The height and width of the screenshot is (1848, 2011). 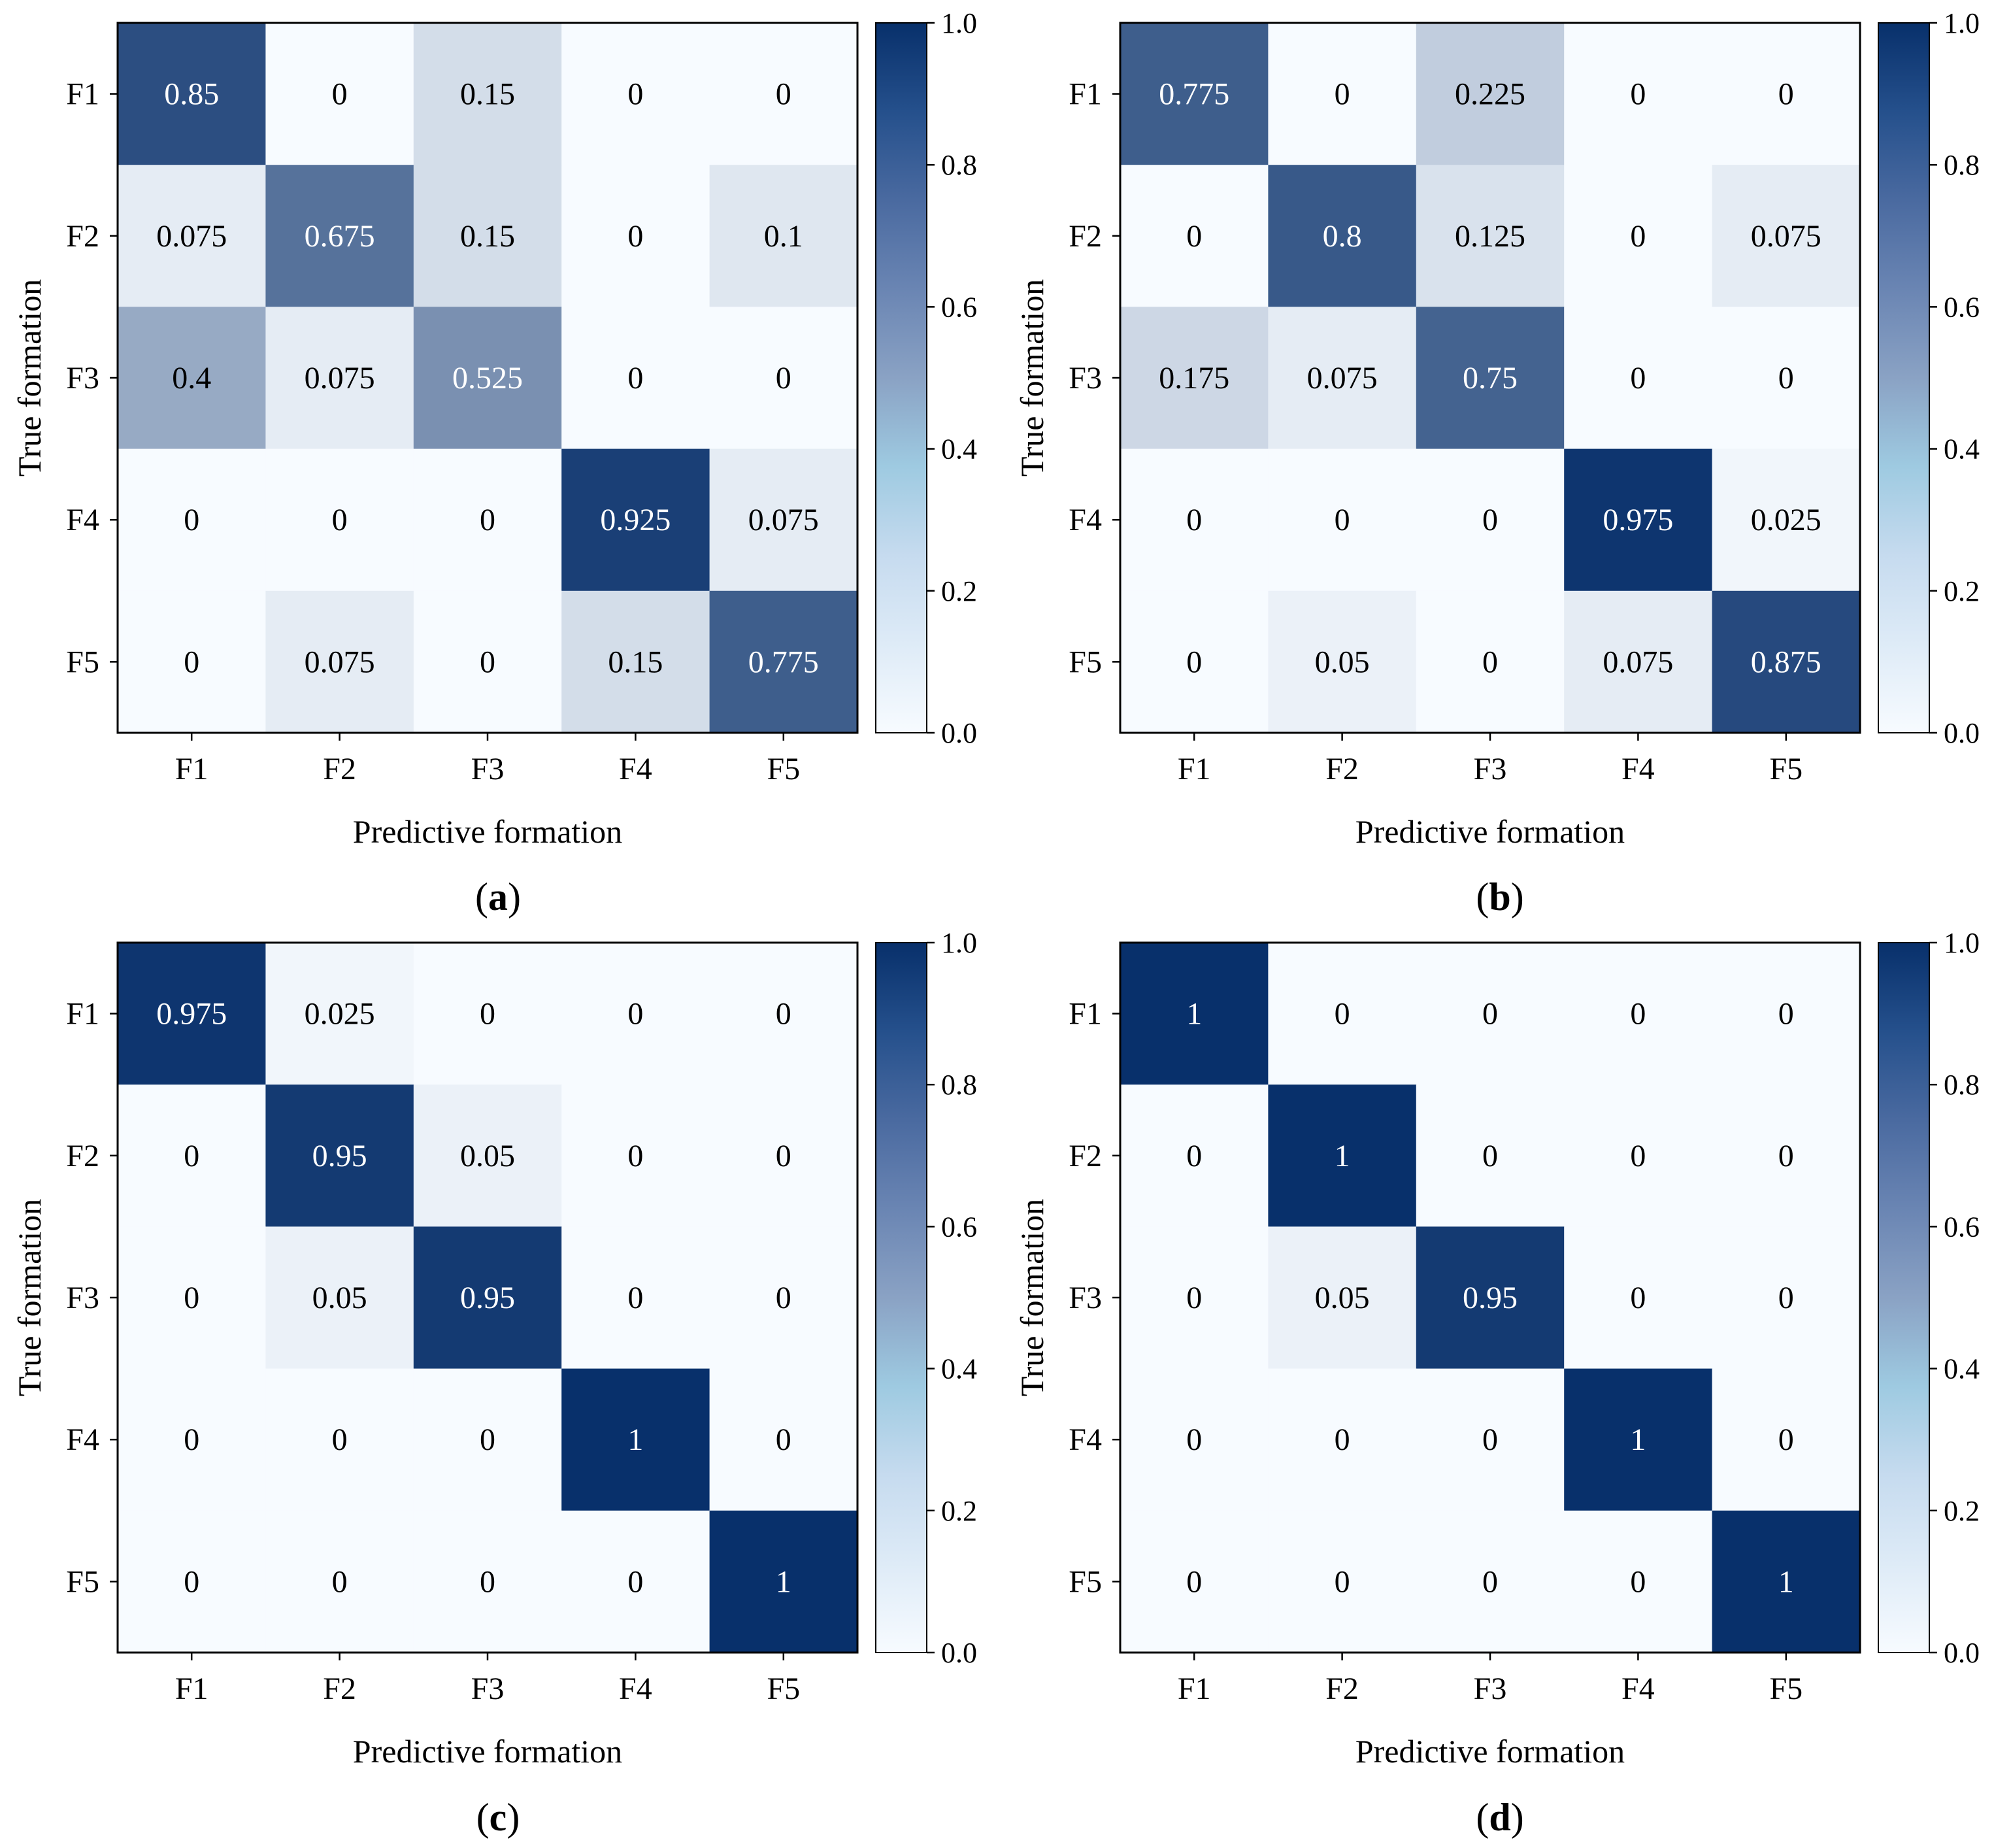 I want to click on cell-value-r5-c5: 0.775, so click(x=783, y=662).